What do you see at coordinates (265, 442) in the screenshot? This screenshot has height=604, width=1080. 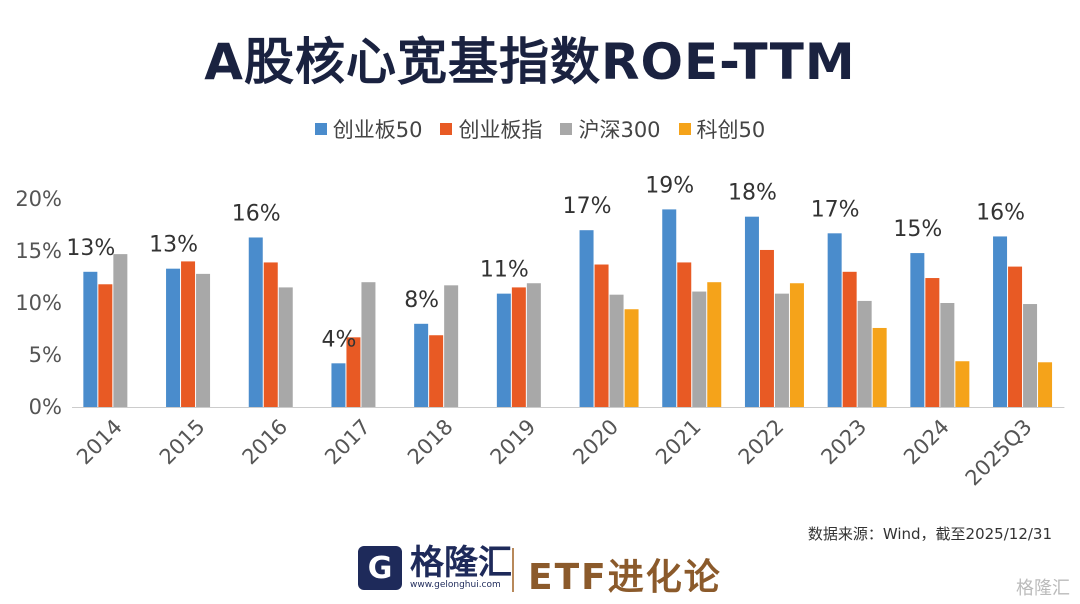 I see `x-tick-label: 2016` at bounding box center [265, 442].